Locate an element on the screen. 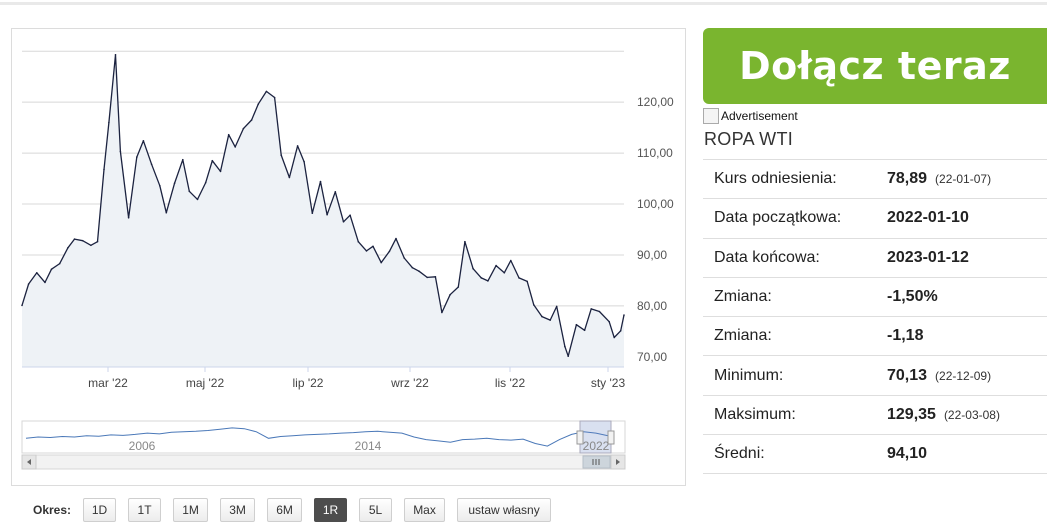 The image size is (1047, 526). info-label: Kurs odniesienia: is located at coordinates (775, 179).